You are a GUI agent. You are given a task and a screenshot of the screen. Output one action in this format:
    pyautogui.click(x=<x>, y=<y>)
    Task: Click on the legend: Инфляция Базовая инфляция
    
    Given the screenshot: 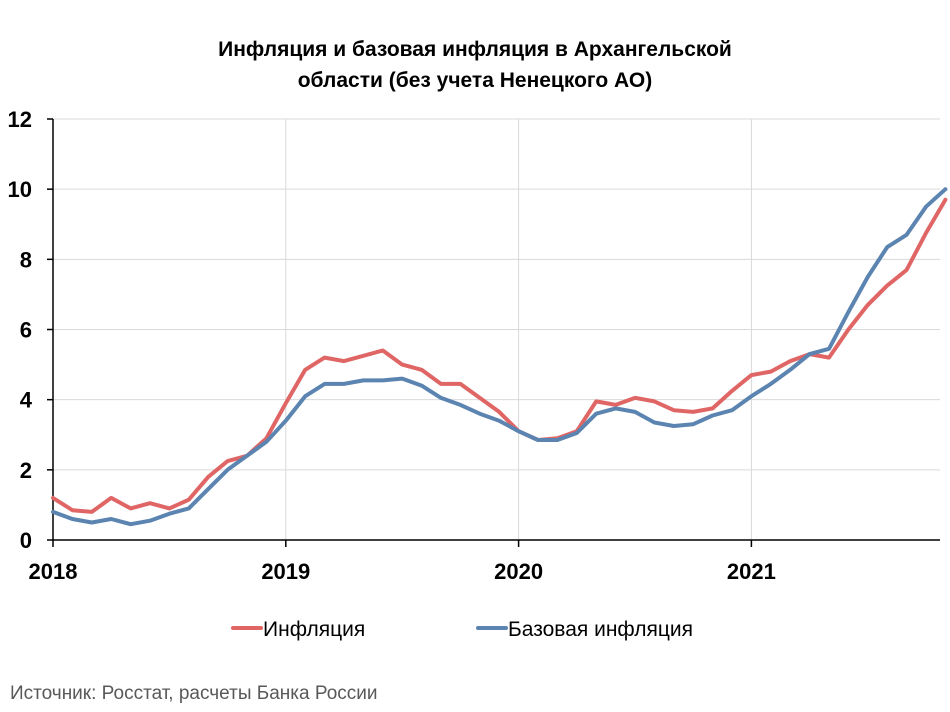 What is the action you would take?
    pyautogui.click(x=462, y=629)
    